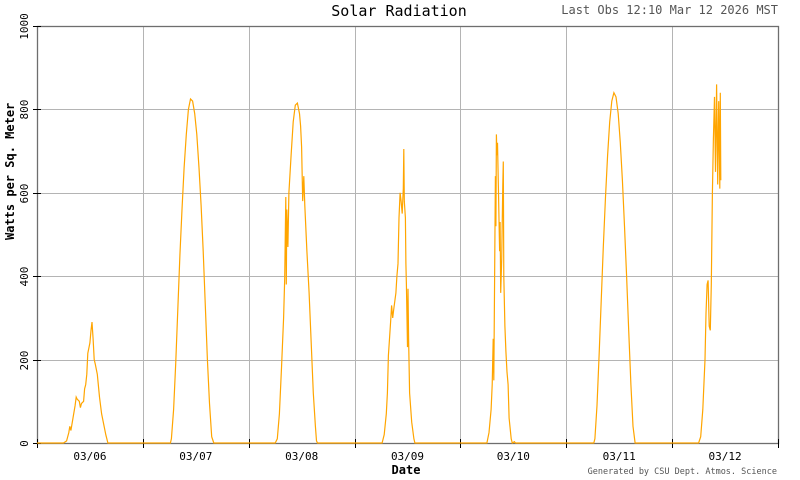 This screenshot has width=800, height=480. What do you see at coordinates (619, 456) in the screenshot?
I see `x-tick-label: 03/11` at bounding box center [619, 456].